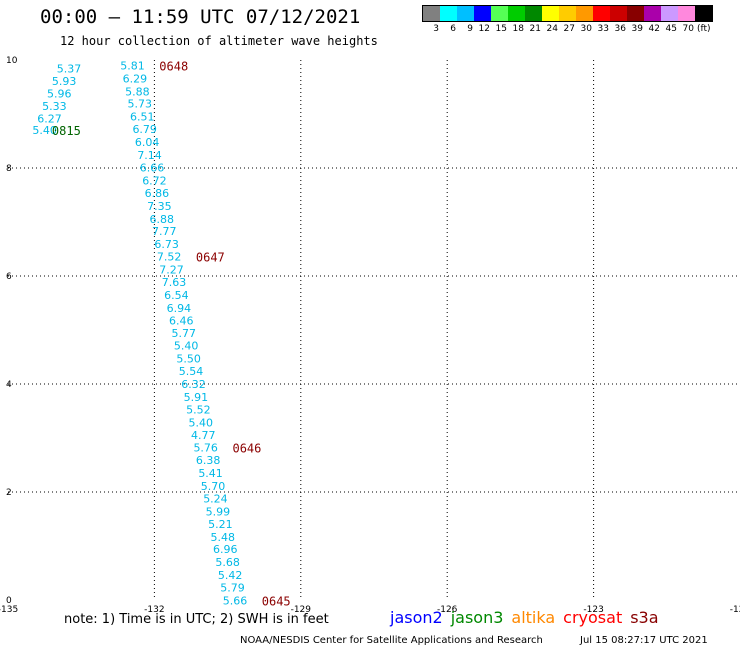  Describe the element at coordinates (671, 29) in the screenshot. I see `color-scale-label: 45` at that location.